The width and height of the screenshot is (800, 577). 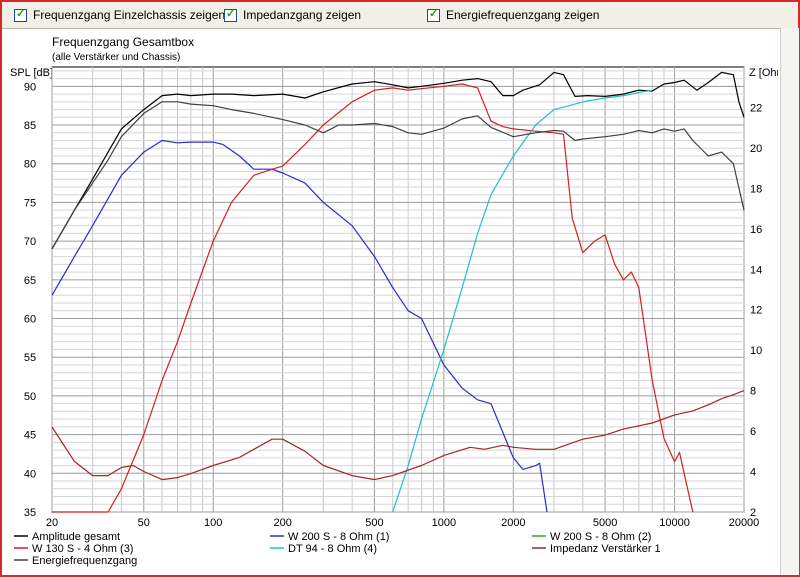 I want to click on y-axis-label: SPL [dB], so click(x=31, y=73).